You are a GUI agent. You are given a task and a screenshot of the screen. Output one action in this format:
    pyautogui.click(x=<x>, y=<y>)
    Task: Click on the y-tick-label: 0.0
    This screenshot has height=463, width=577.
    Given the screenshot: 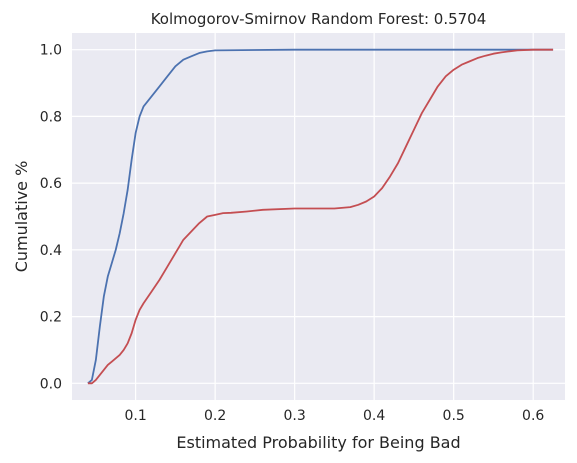 What is the action you would take?
    pyautogui.click(x=51, y=384)
    